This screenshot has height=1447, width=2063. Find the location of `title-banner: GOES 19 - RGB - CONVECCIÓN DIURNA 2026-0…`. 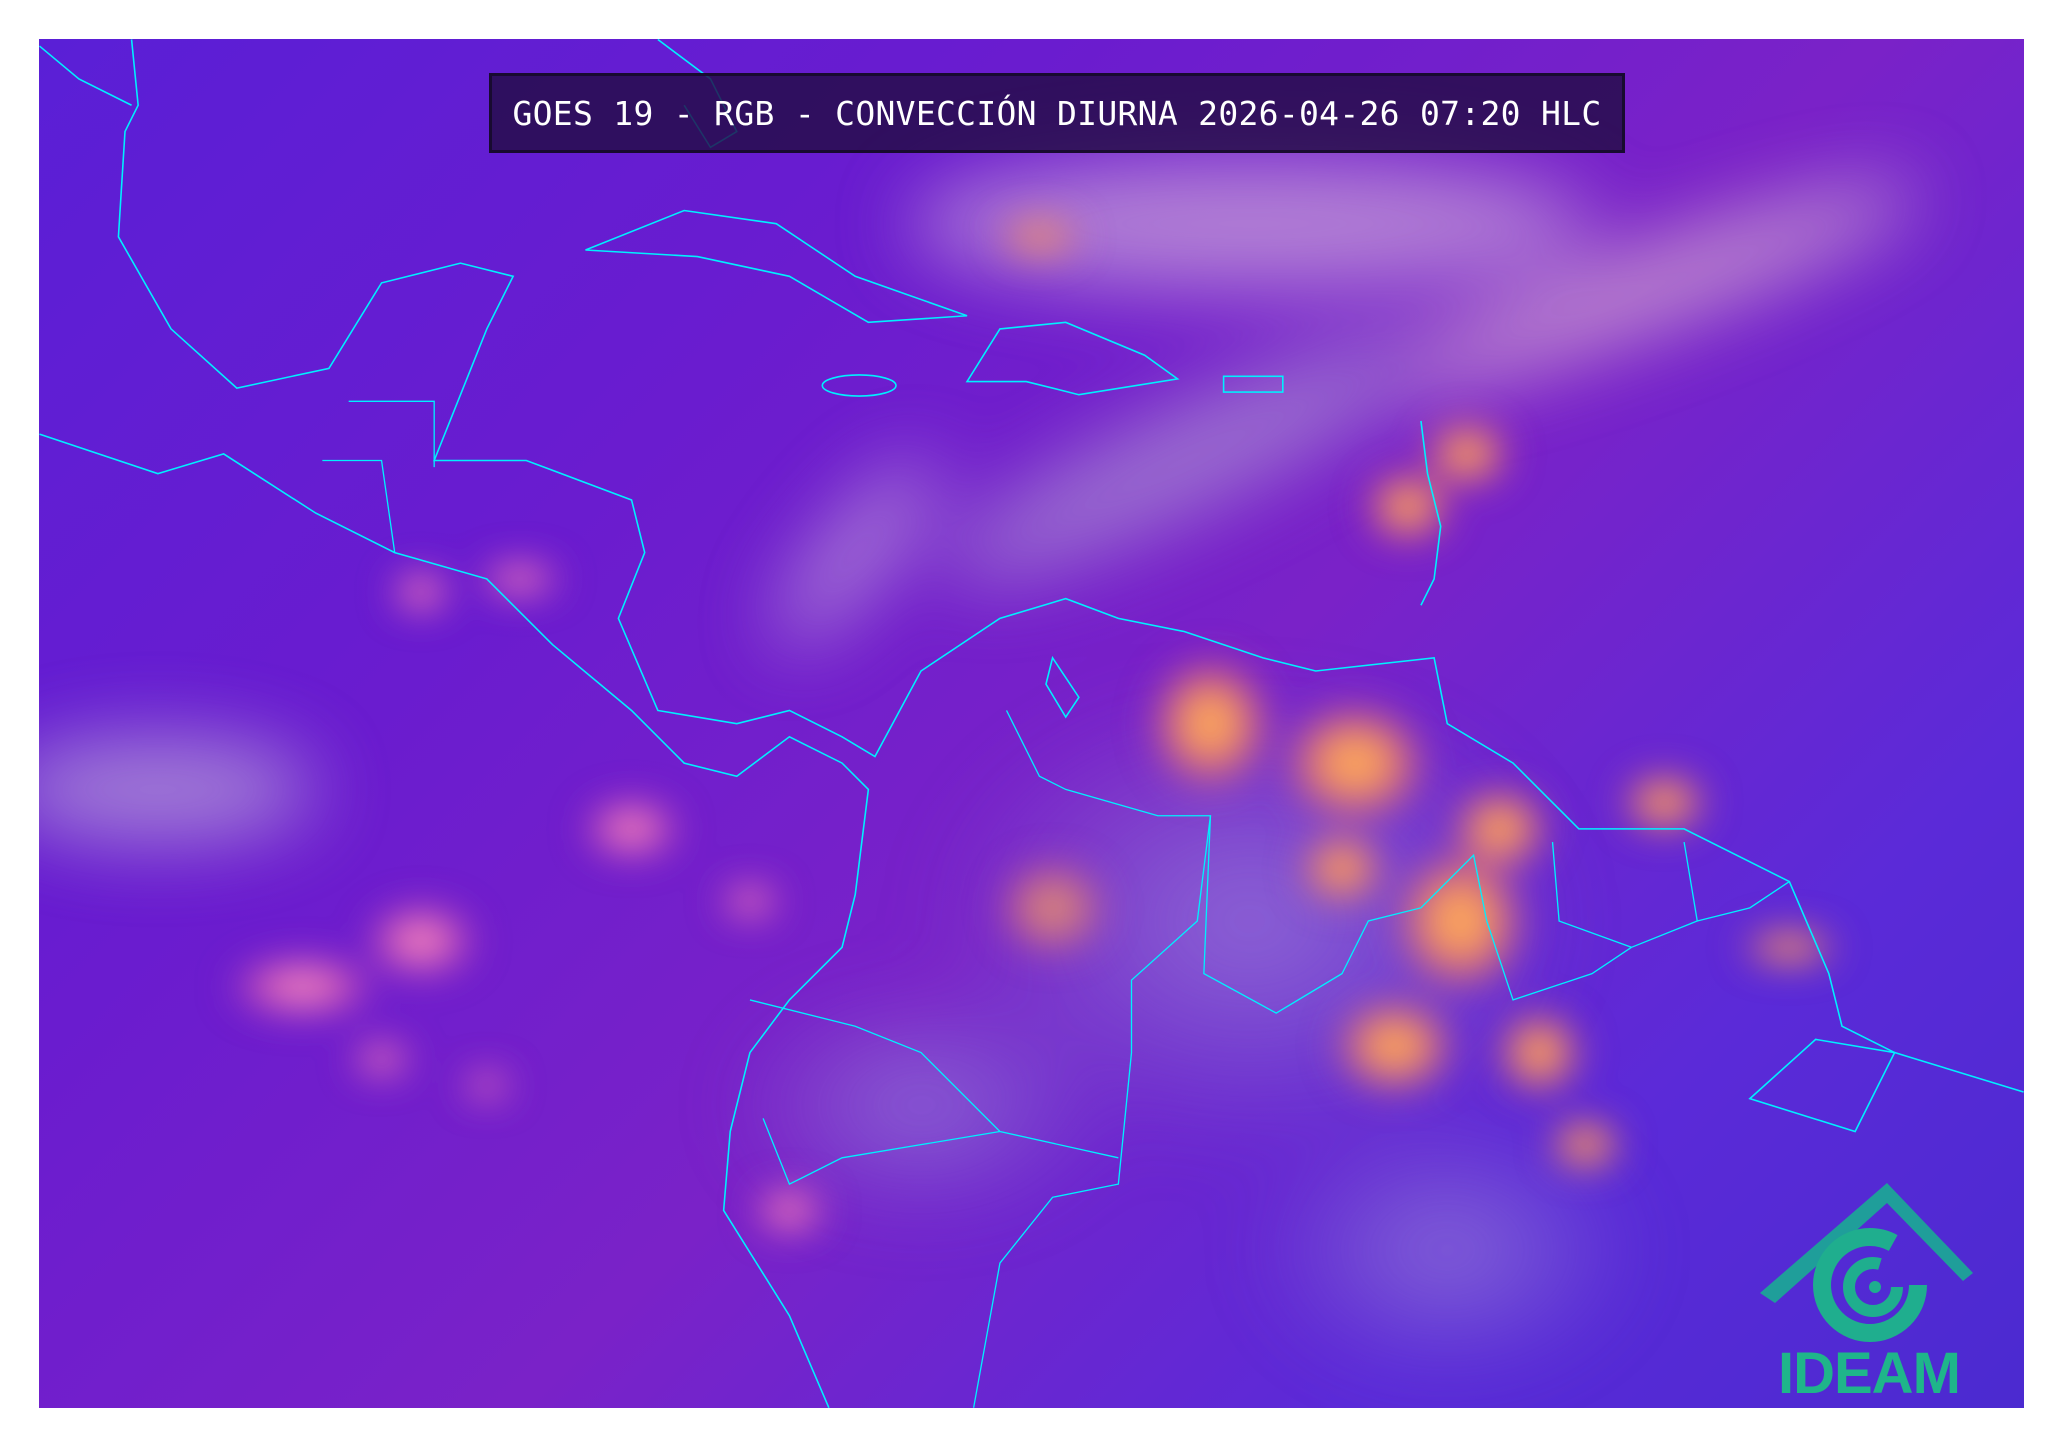

title-banner: GOES 19 - RGB - CONVECCIÓN DIURNA 2026-0… is located at coordinates (1057, 113).